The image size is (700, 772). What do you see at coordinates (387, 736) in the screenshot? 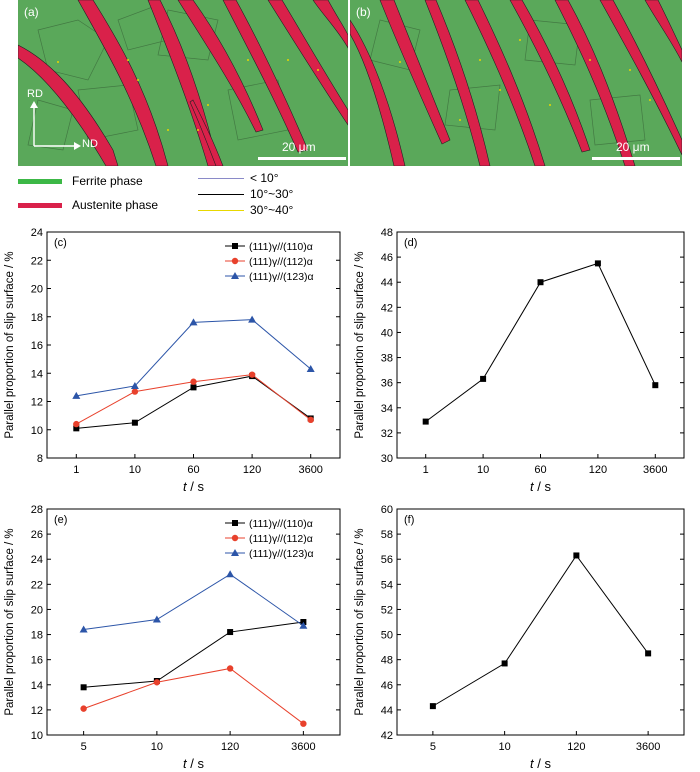
I see `y-tick-label: 42` at bounding box center [387, 736].